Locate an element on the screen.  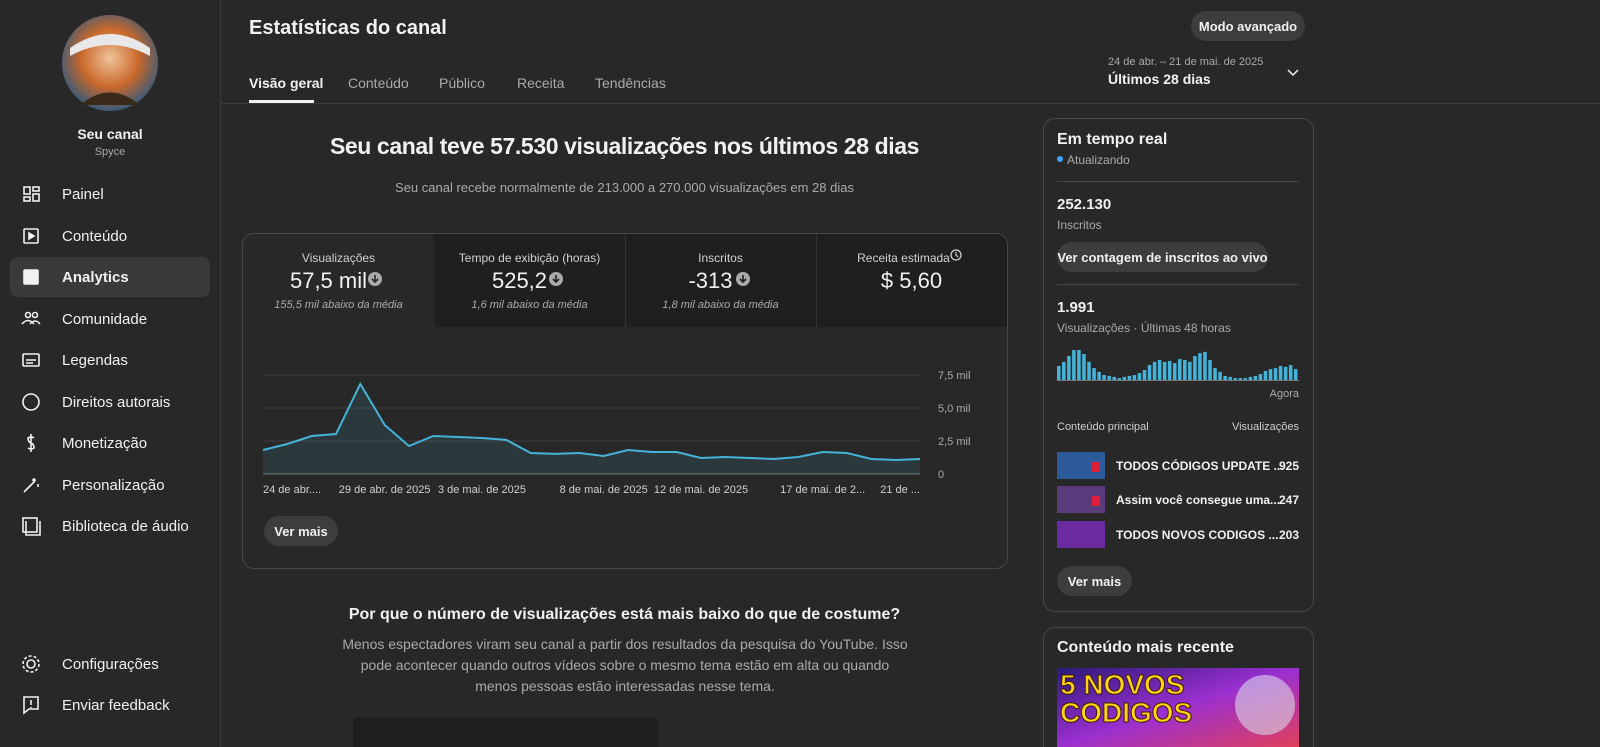
nav-item: Personalização is located at coordinates (113, 485).